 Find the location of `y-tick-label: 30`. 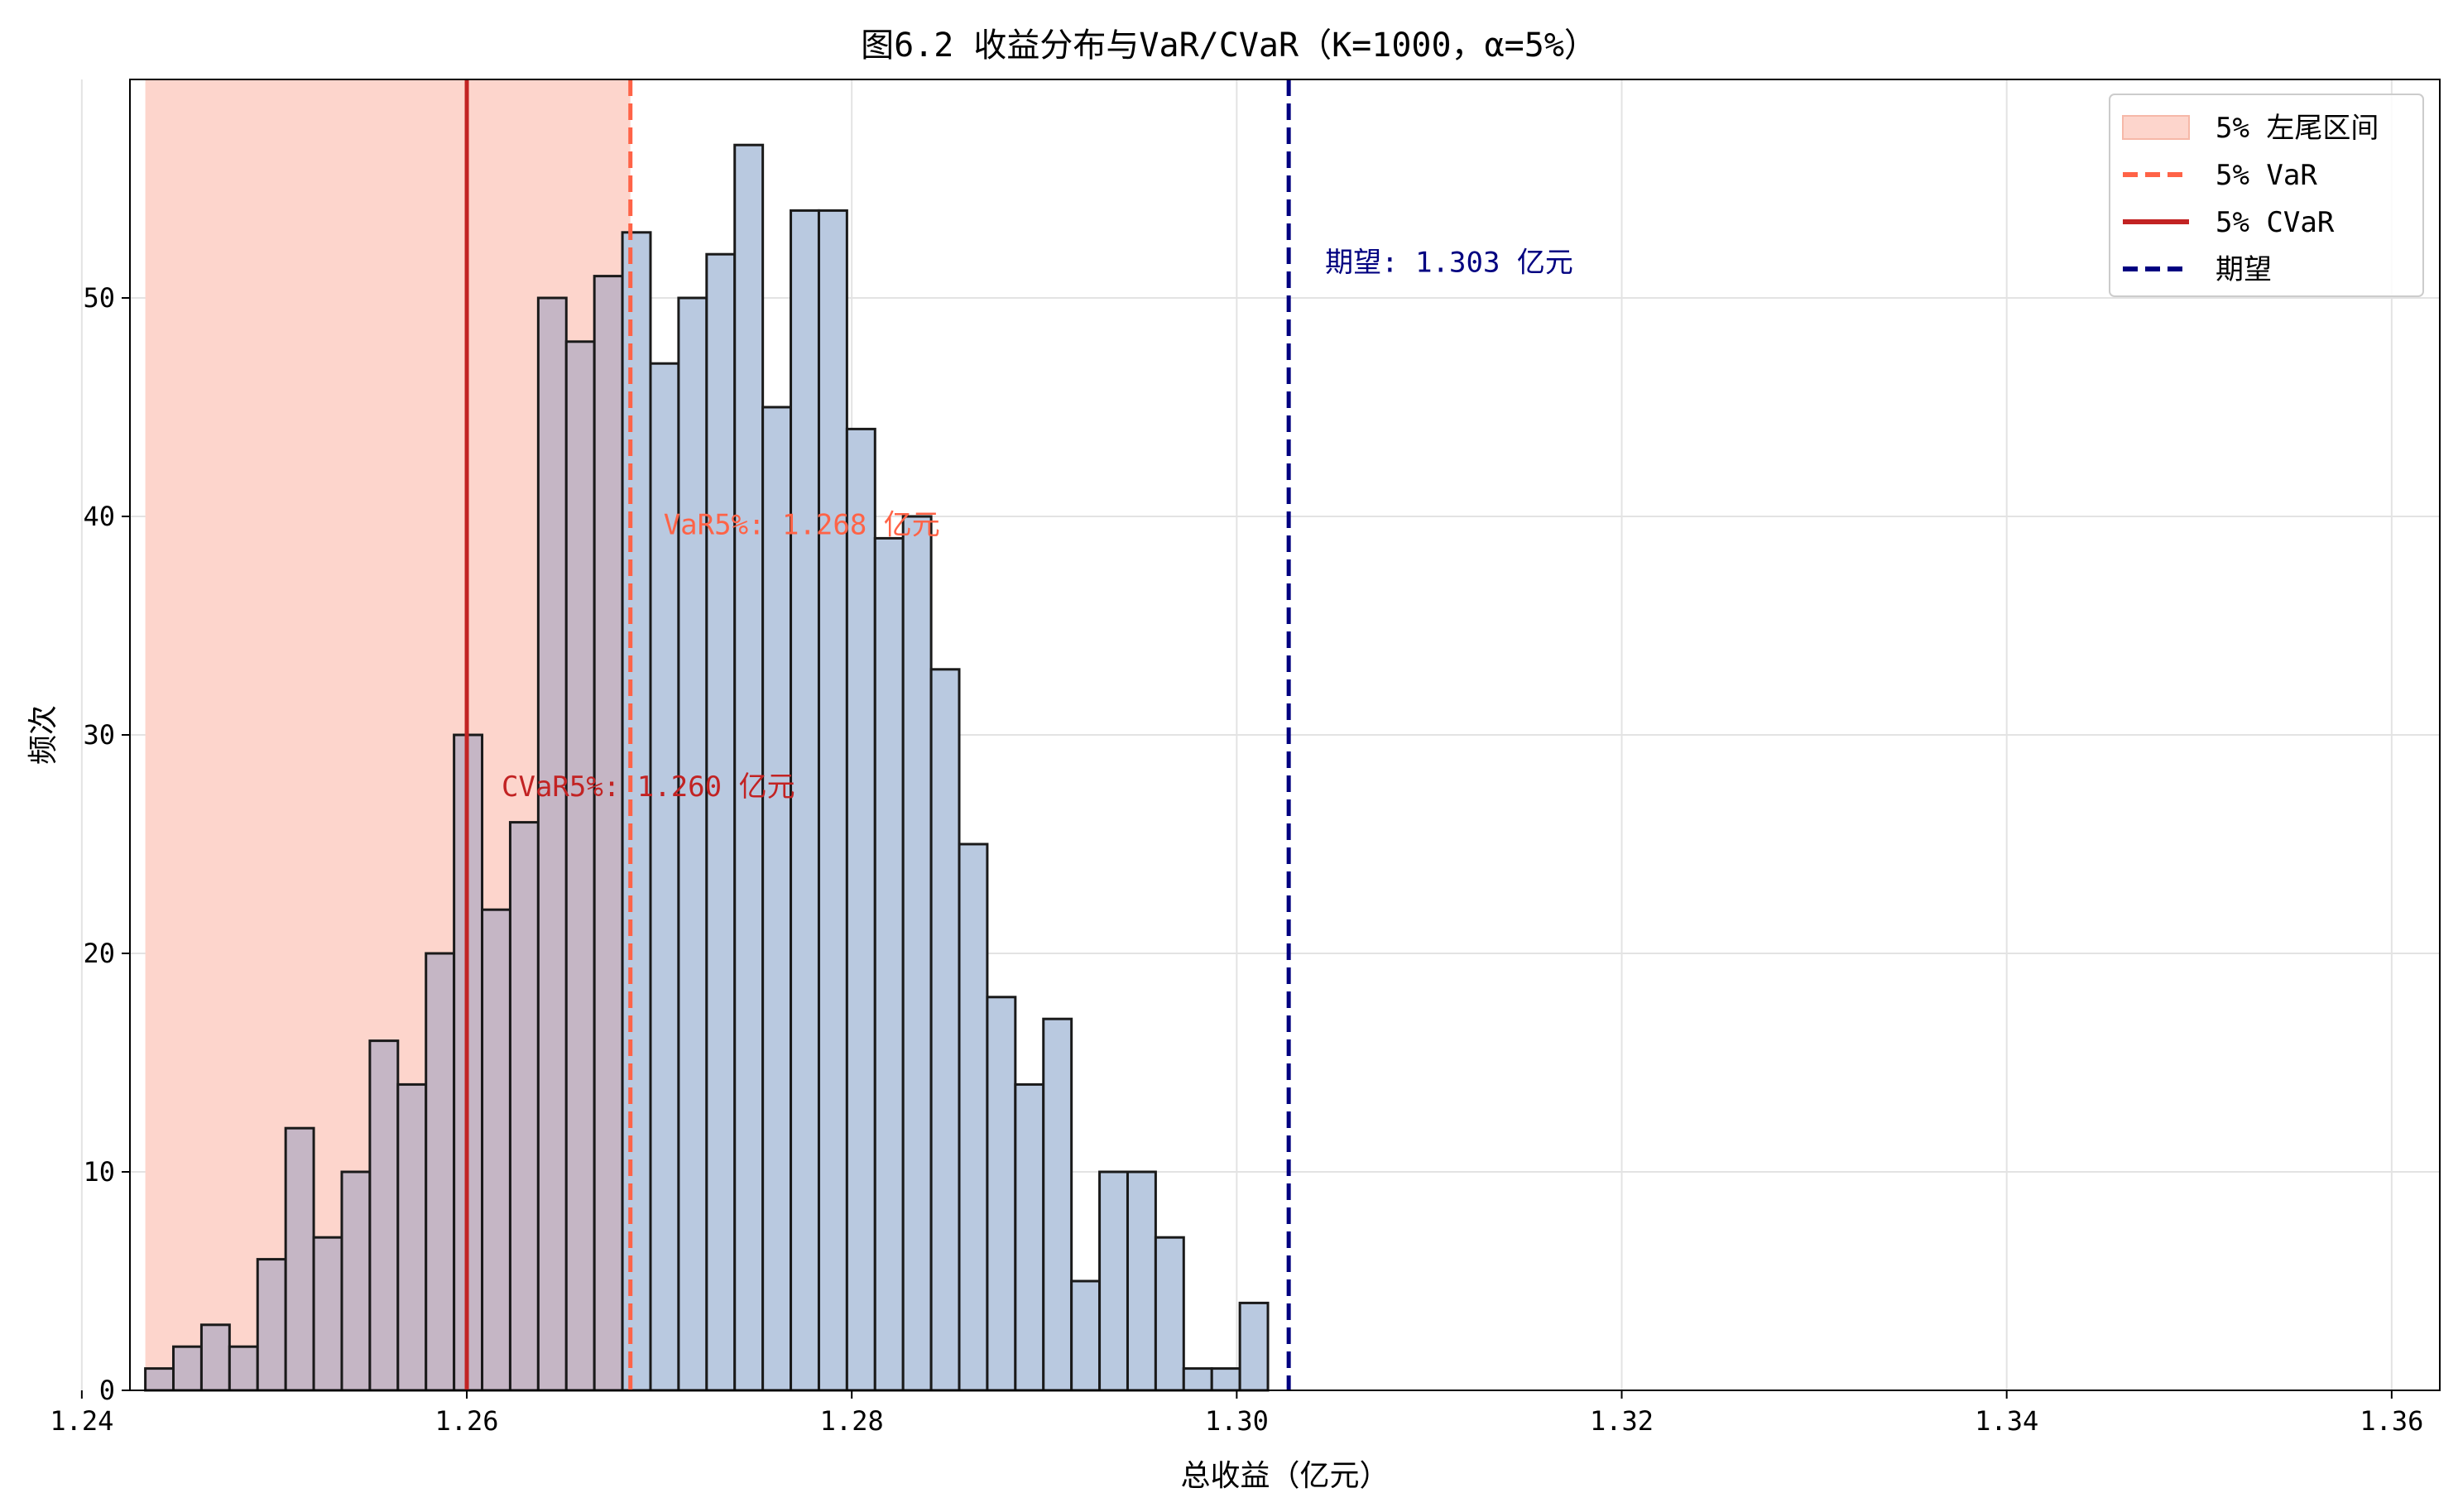

y-tick-label: 30 is located at coordinates (99, 735).